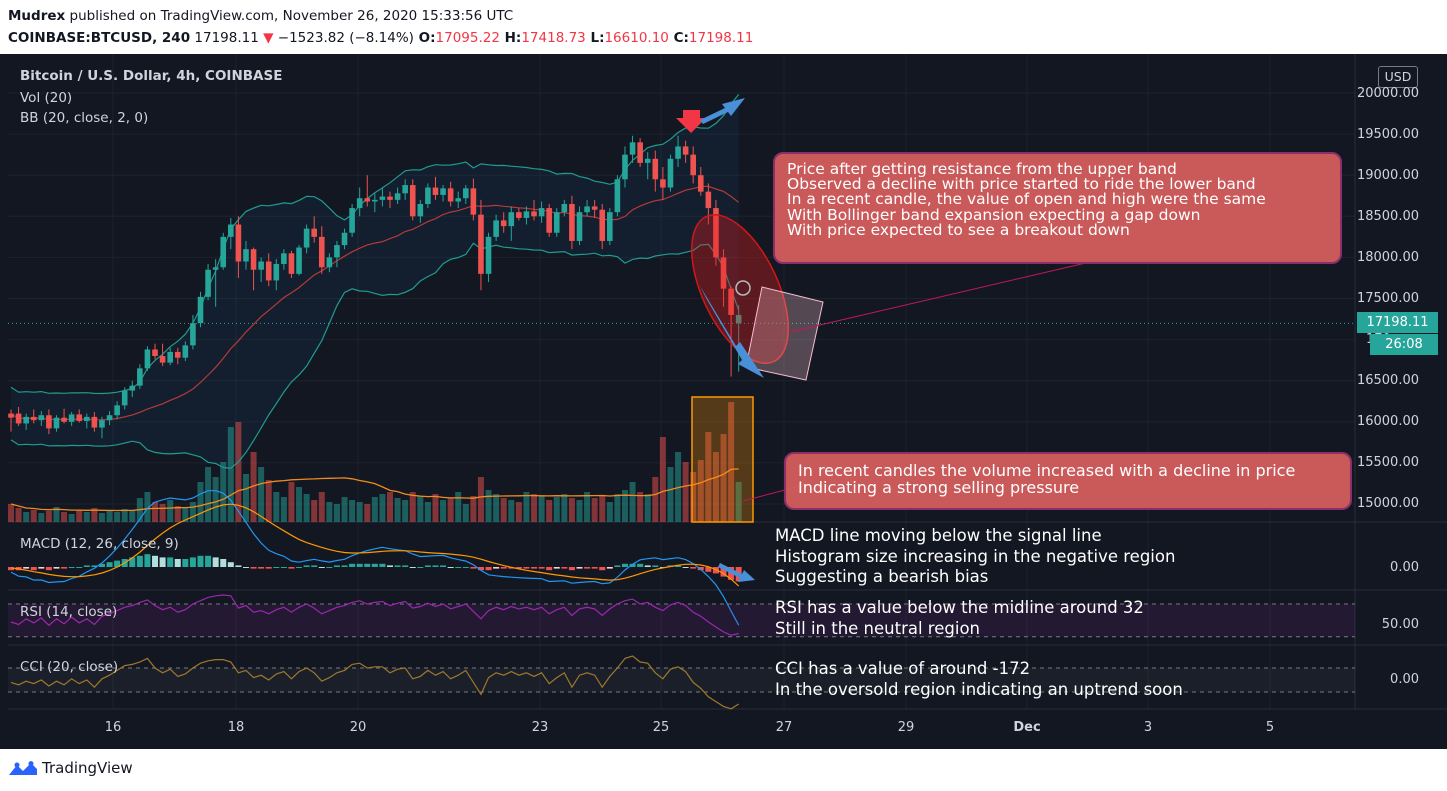  I want to click on up-arrow-marker-icon, so click(722, 111).